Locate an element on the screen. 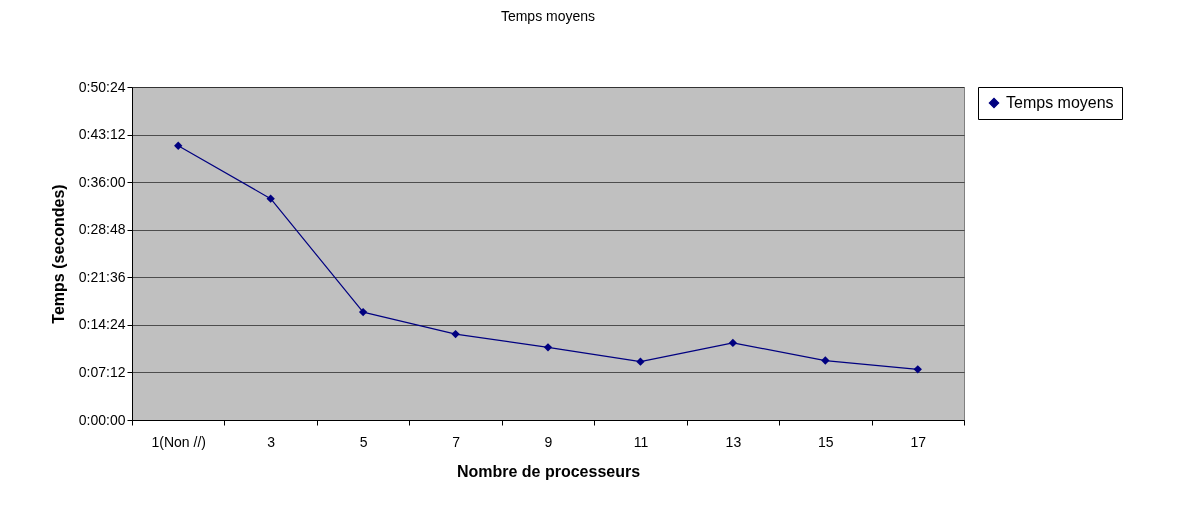  y-tick-label: 0:36:00 is located at coordinates (102, 181).